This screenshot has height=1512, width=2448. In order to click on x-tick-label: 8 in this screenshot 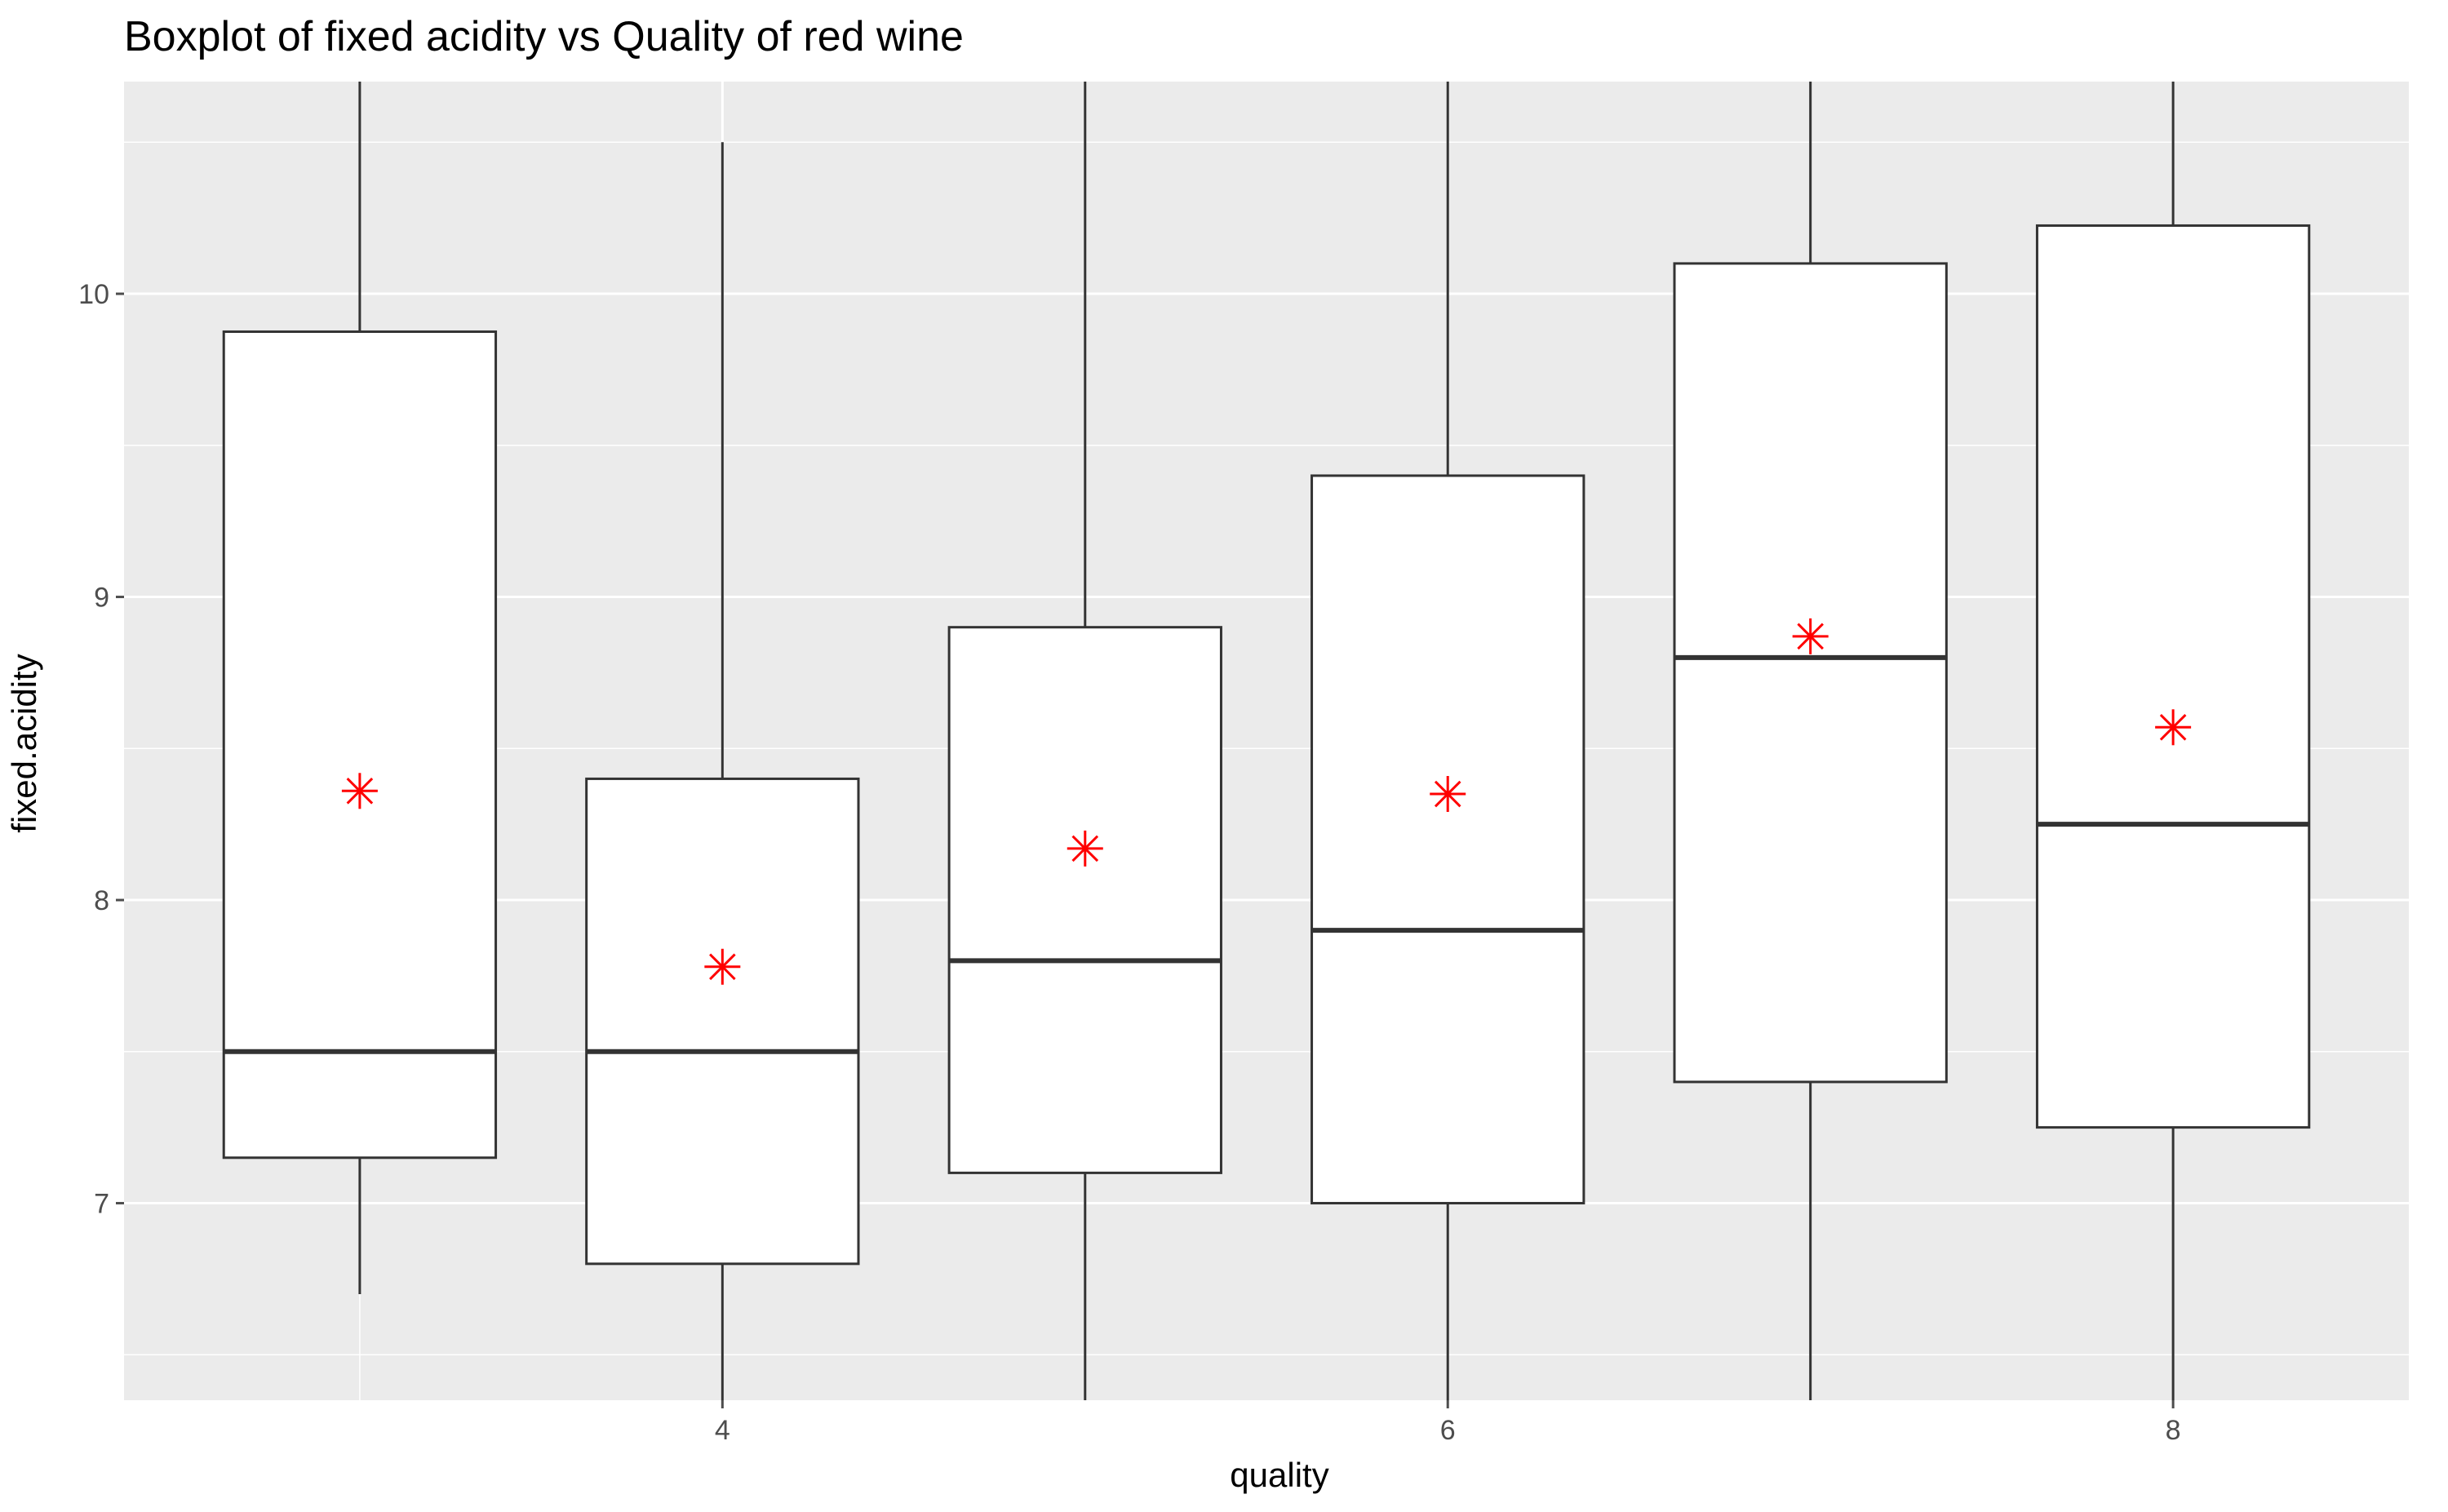, I will do `click(2173, 1430)`.